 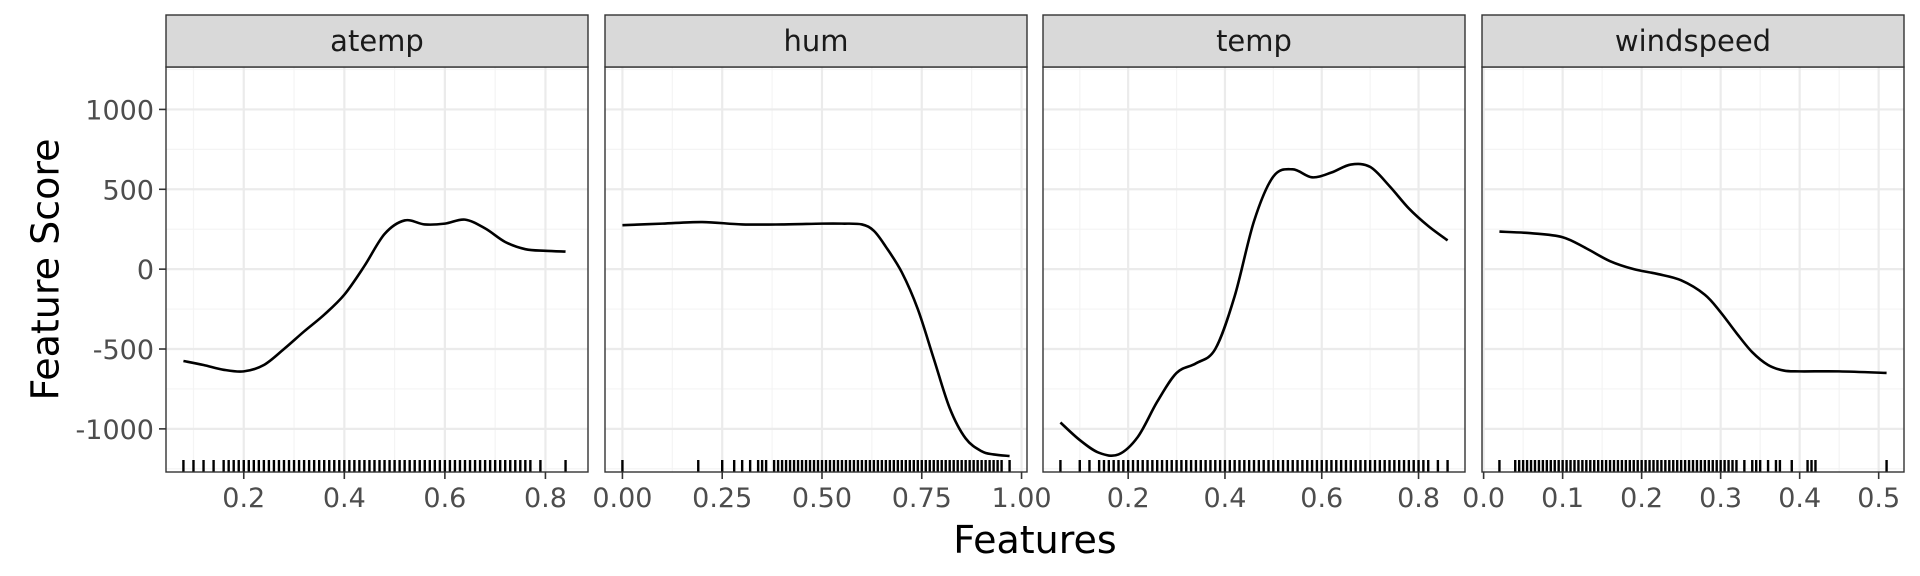 What do you see at coordinates (1034, 540) in the screenshot?
I see `x-axis-title: Features` at bounding box center [1034, 540].